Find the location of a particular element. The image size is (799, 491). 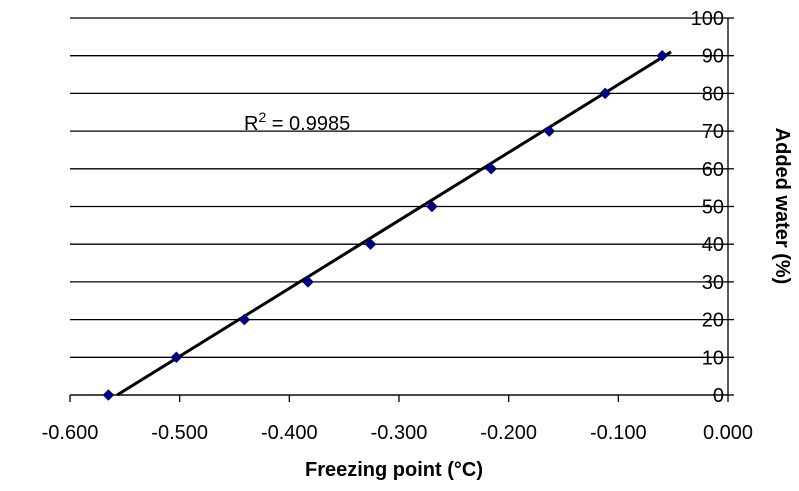

y-tick-label-100: 100 is located at coordinates (707, 19).